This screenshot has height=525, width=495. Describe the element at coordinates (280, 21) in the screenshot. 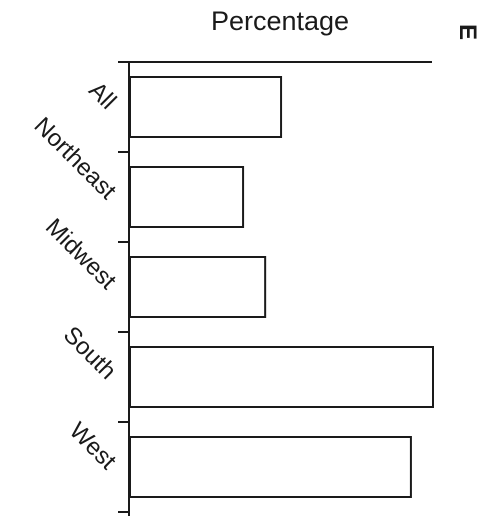

I see `chart-title: Percentage` at that location.